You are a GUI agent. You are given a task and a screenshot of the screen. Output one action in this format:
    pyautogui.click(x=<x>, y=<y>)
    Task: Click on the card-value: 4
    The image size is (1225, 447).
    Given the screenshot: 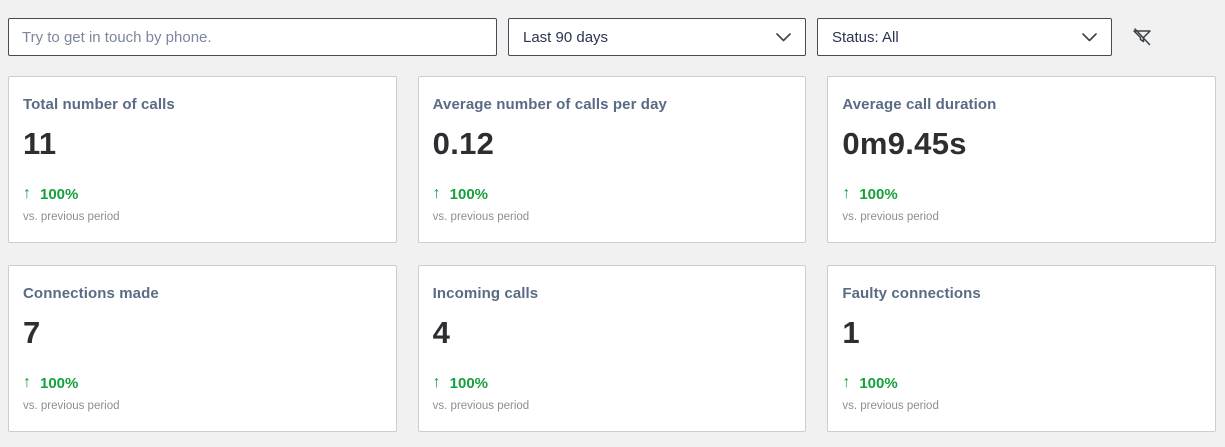 What is the action you would take?
    pyautogui.click(x=441, y=332)
    